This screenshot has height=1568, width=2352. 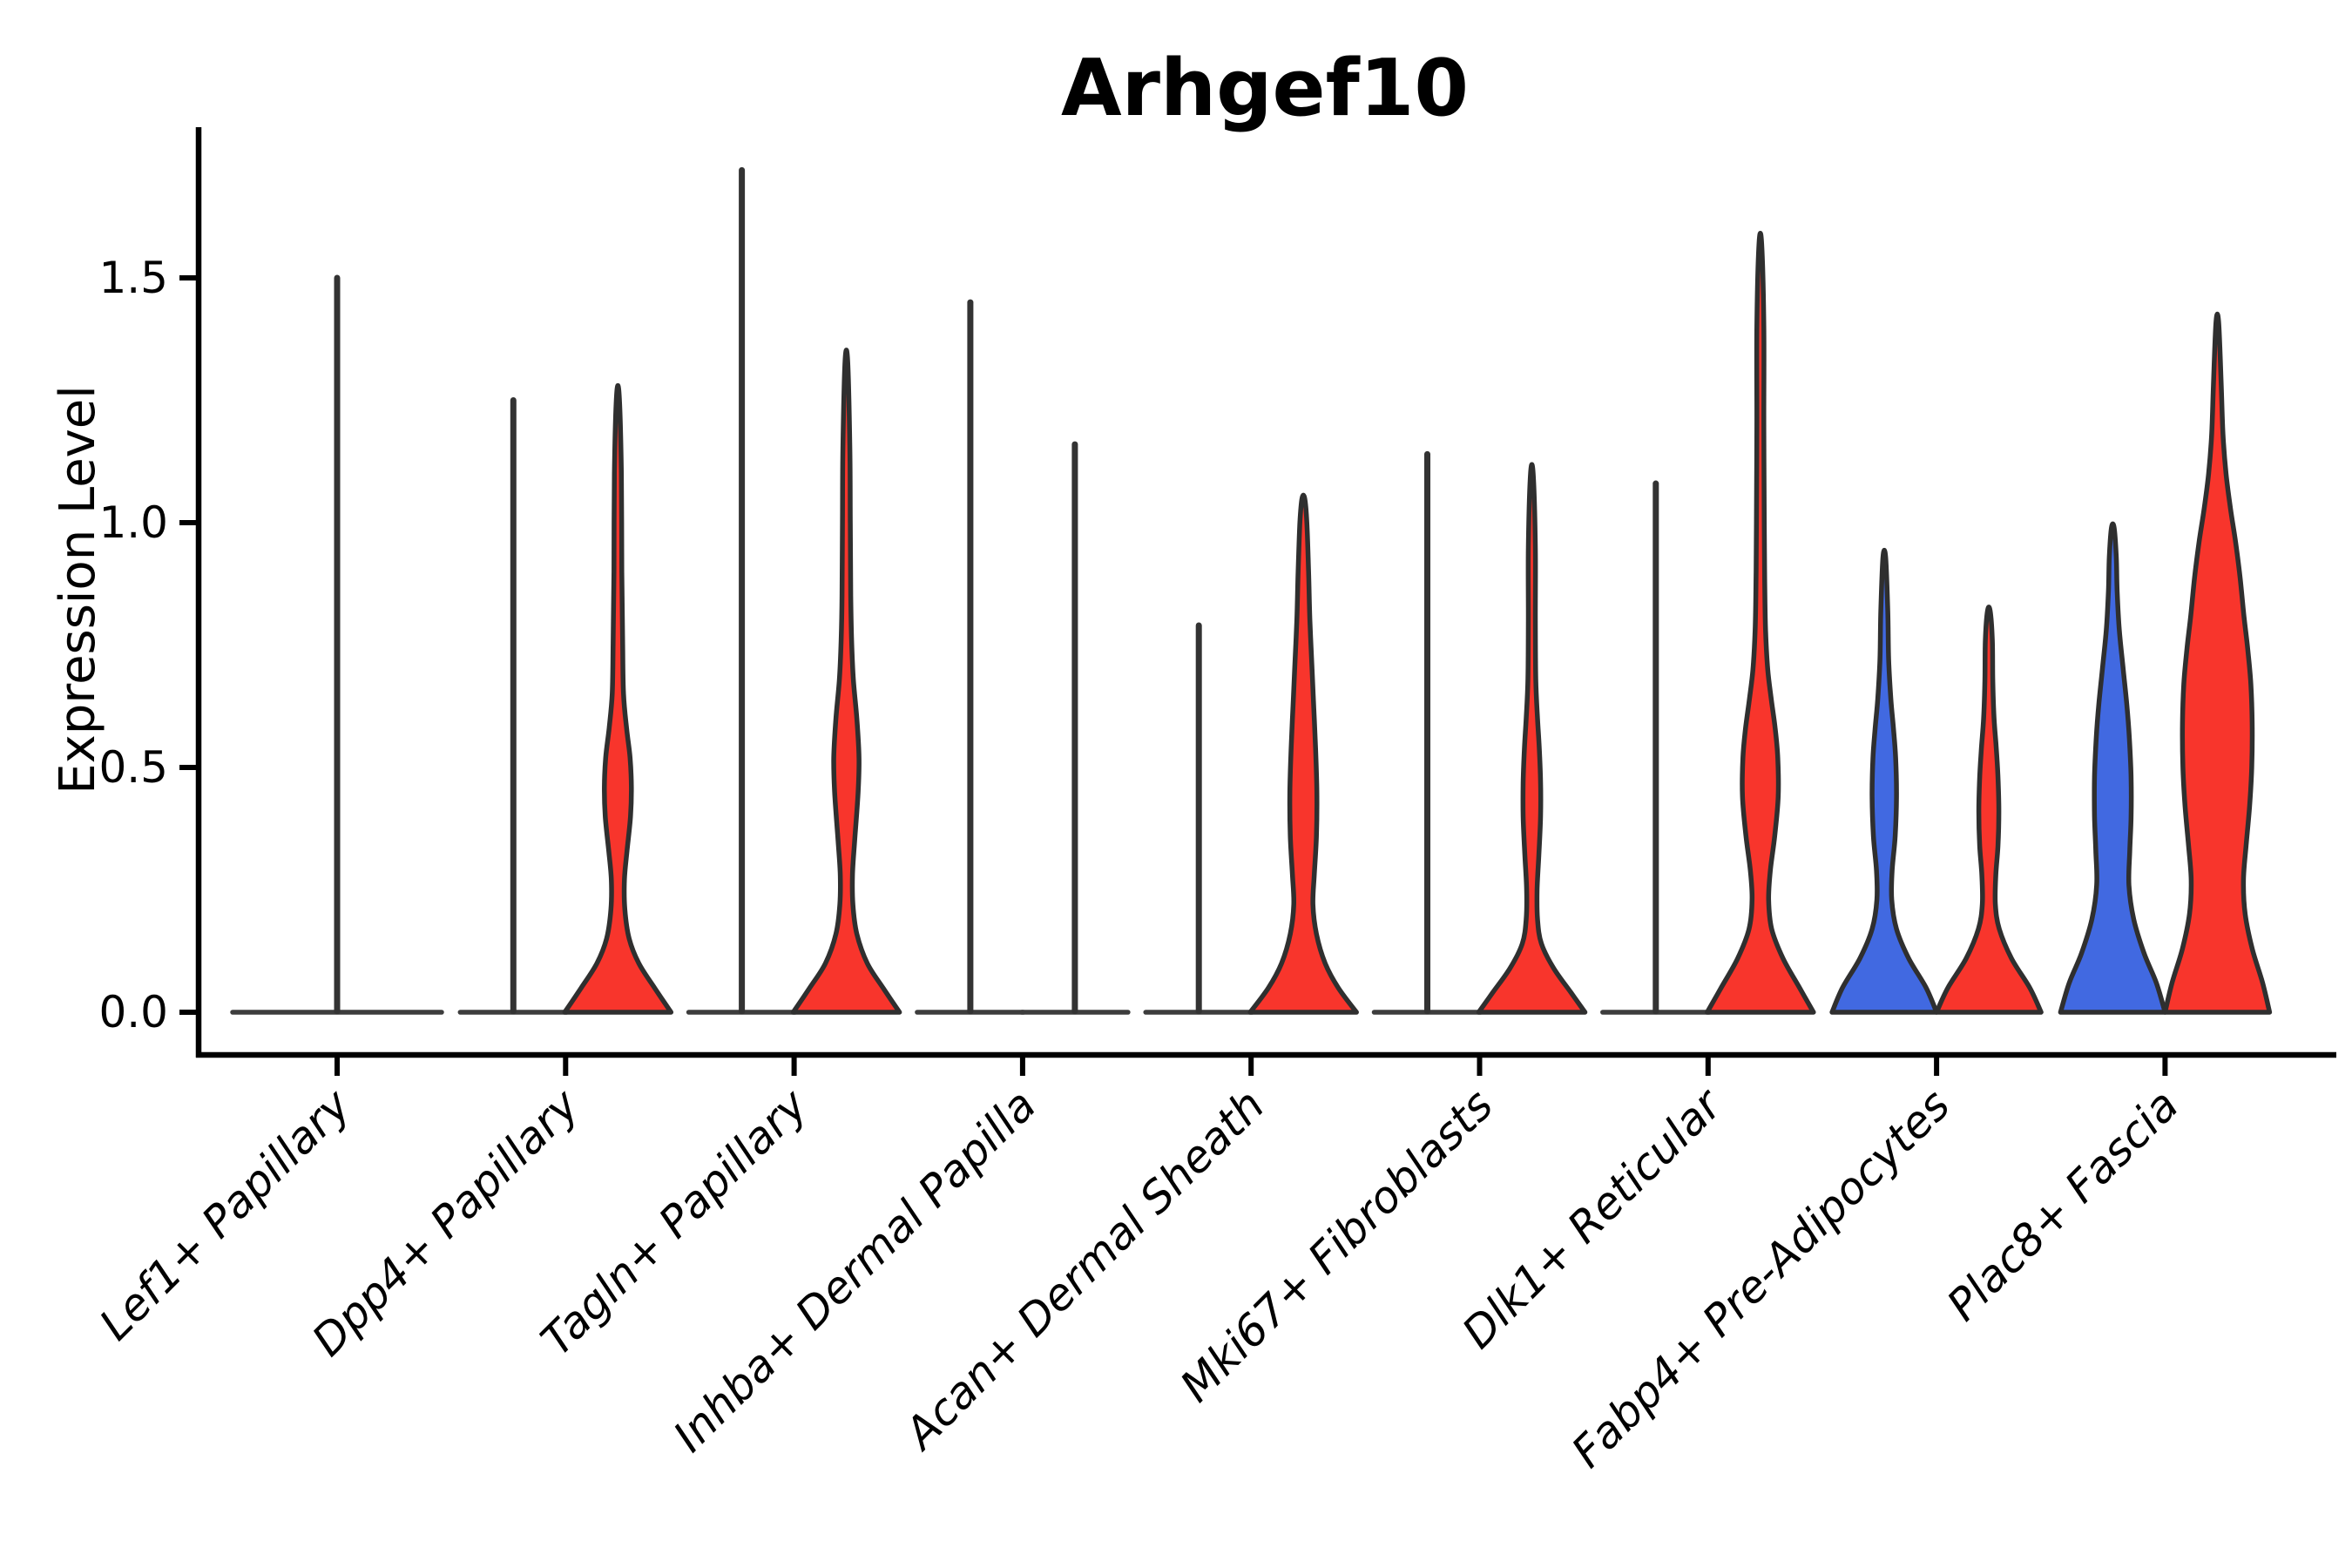 What do you see at coordinates (133, 767) in the screenshot?
I see `y-tick-label: 0.5` at bounding box center [133, 767].